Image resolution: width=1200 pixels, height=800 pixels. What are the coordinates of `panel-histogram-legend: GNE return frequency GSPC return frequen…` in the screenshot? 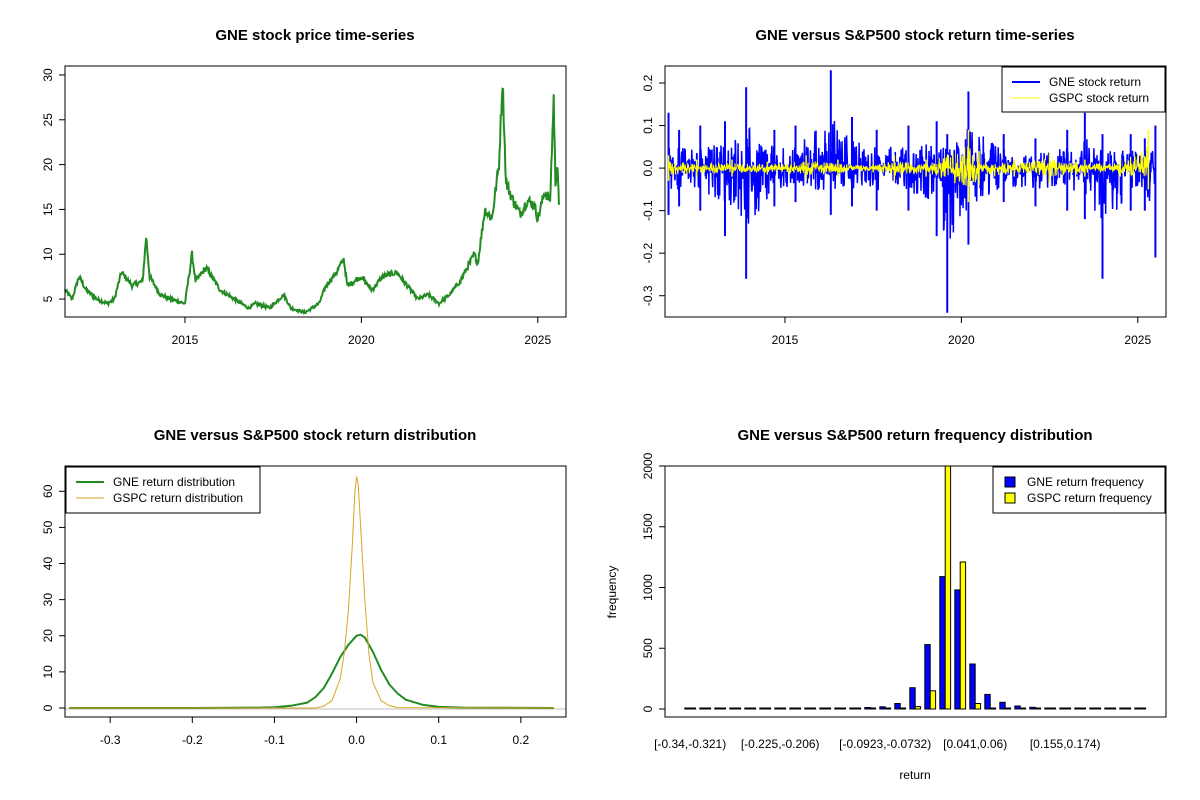 It's located at (1079, 490).